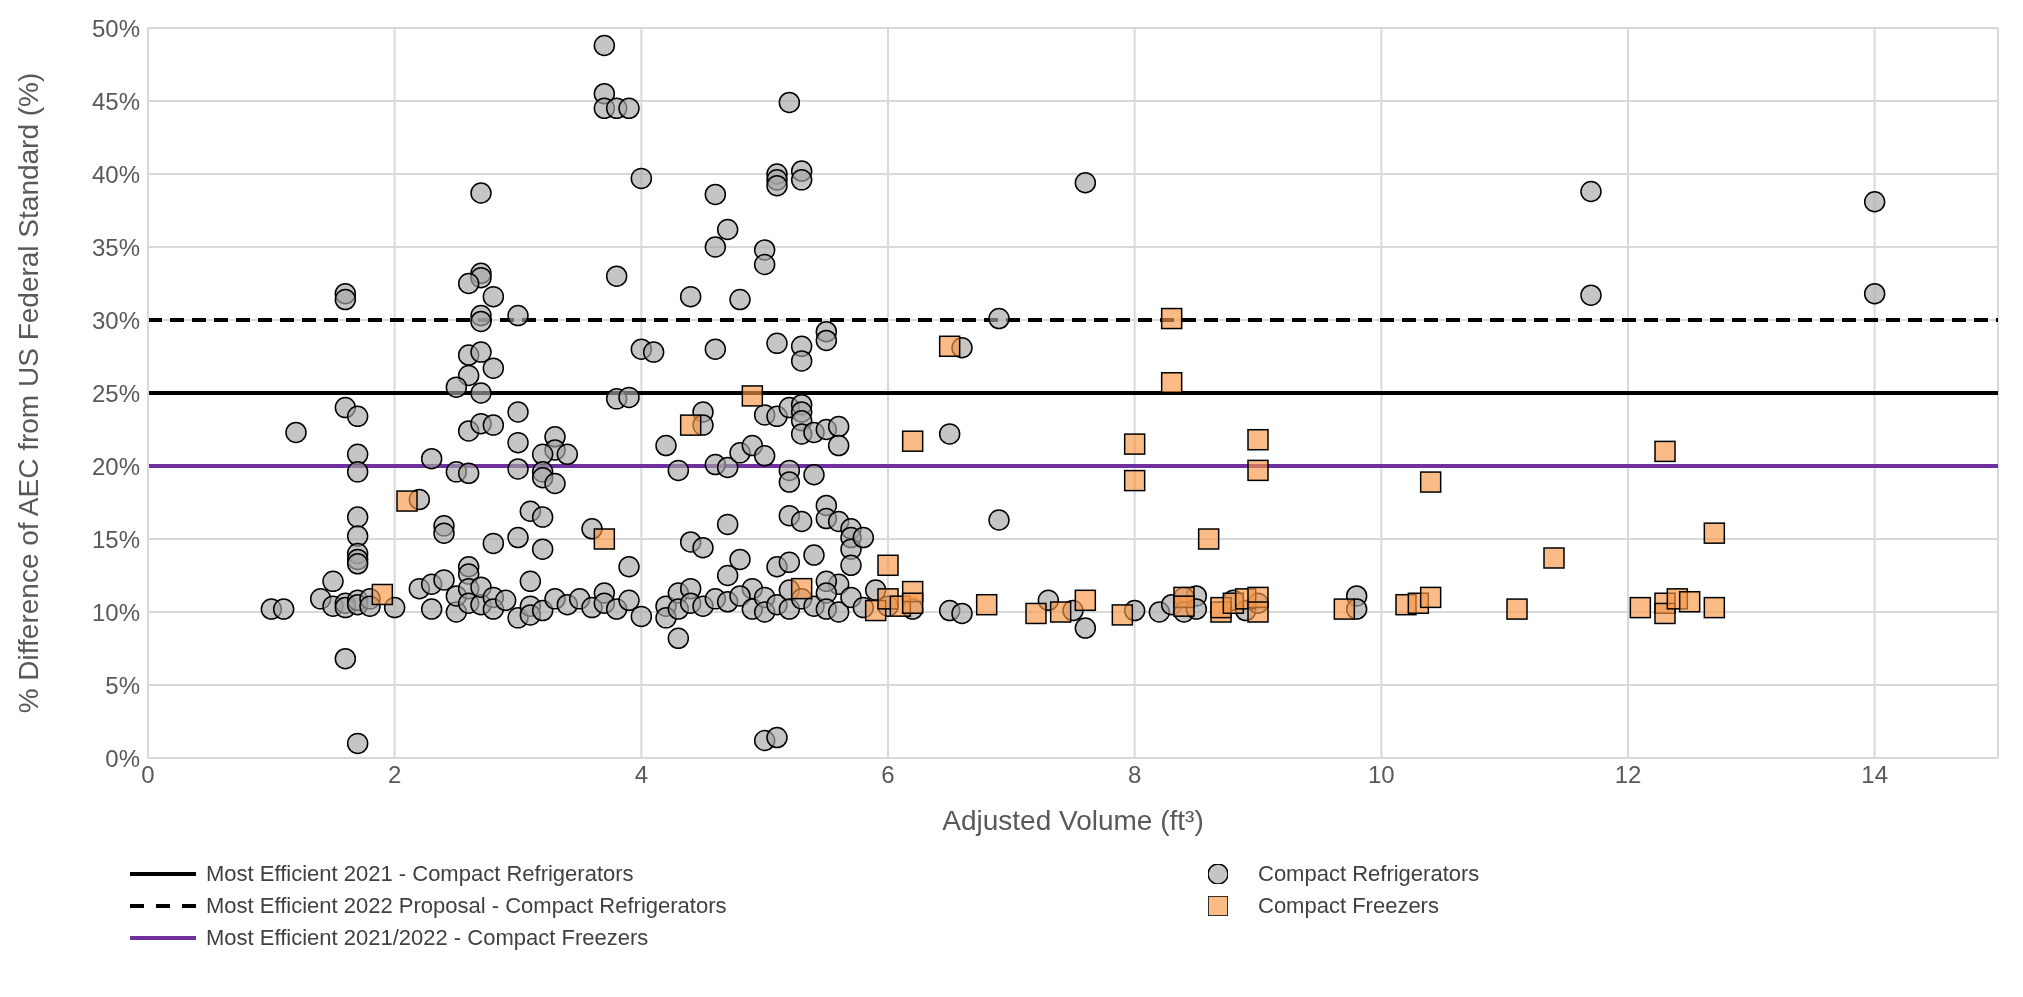  I want to click on y-tick-label: 25%, so click(115, 393).